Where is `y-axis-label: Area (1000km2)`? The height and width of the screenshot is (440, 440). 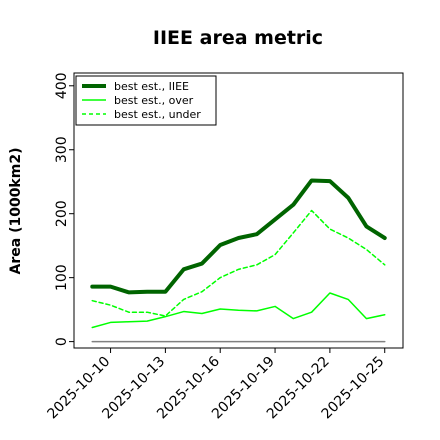
y-axis-label: Area (1000km2) is located at coordinates (16, 211).